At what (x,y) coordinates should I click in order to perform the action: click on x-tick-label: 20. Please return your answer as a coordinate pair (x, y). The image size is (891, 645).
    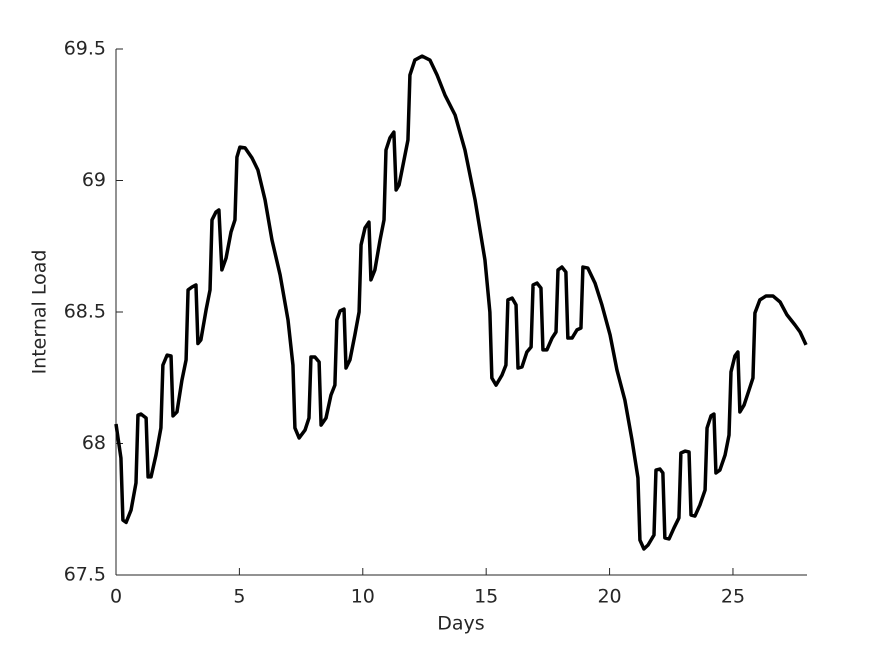
    Looking at the image, I should click on (609, 597).